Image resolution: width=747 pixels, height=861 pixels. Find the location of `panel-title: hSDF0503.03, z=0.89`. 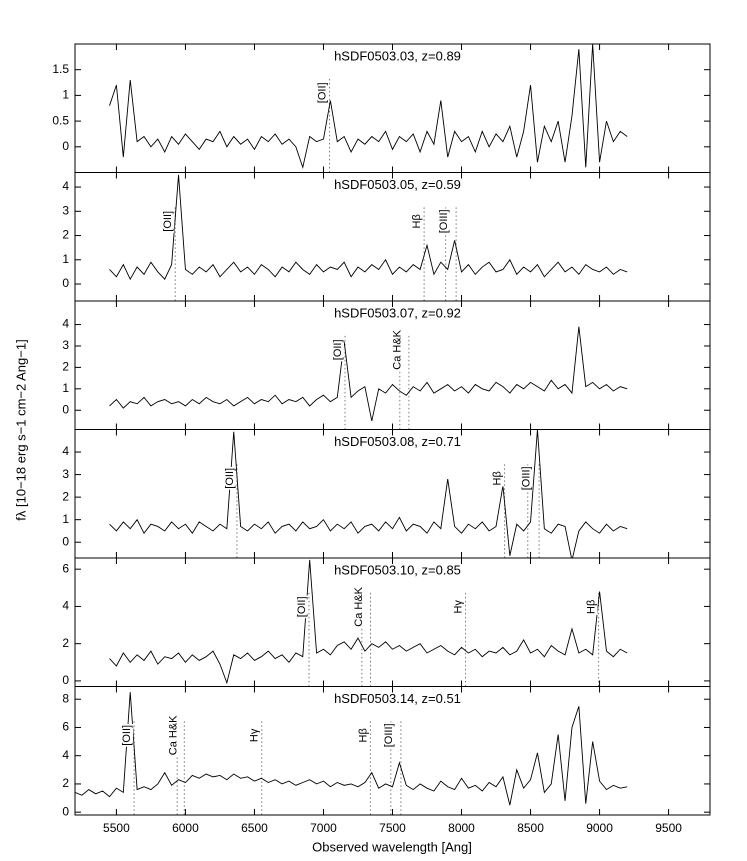

panel-title: hSDF0503.03, z=0.89 is located at coordinates (397, 55).